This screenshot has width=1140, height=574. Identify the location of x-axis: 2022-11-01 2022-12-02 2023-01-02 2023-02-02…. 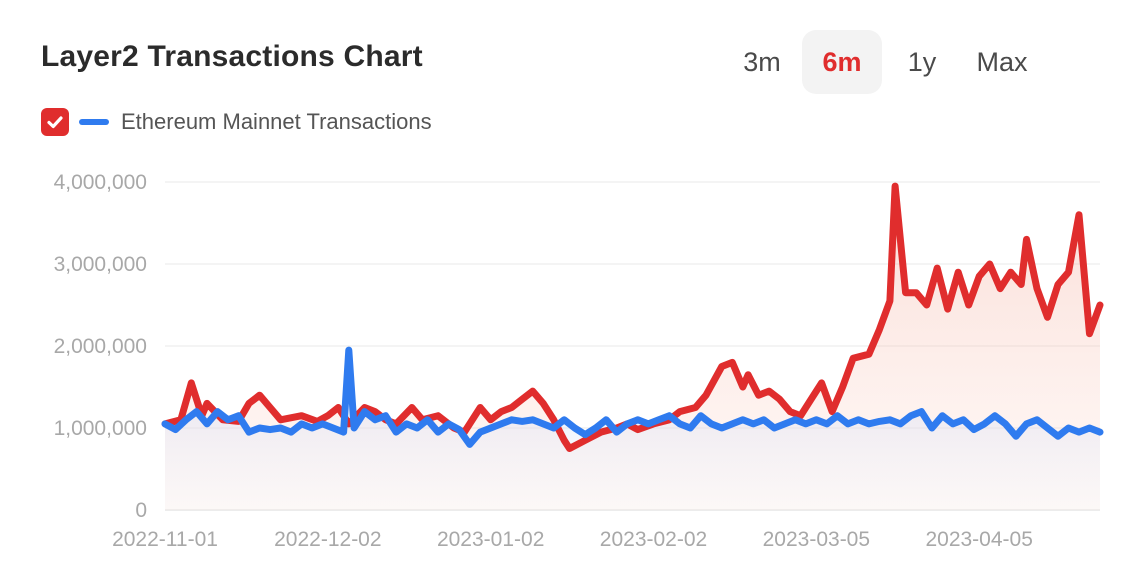
(572, 539).